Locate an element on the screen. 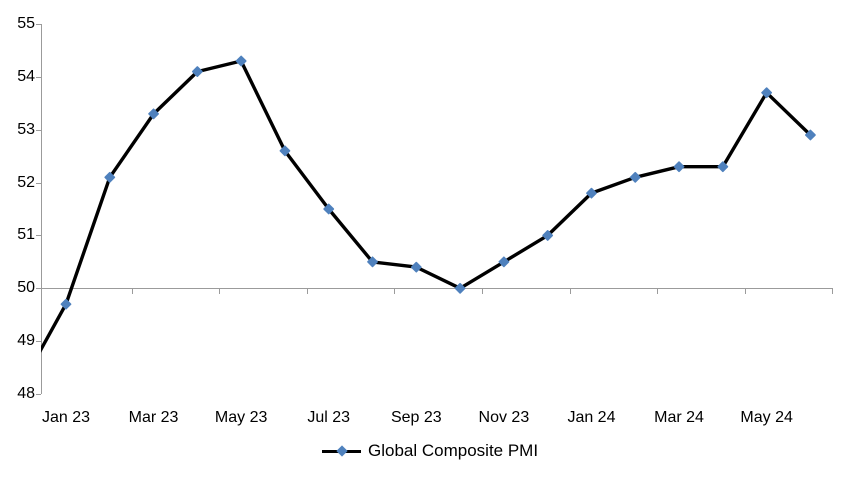 Image resolution: width=852 pixels, height=481 pixels. y-axis-tick-label: 53 is located at coordinates (26, 129).